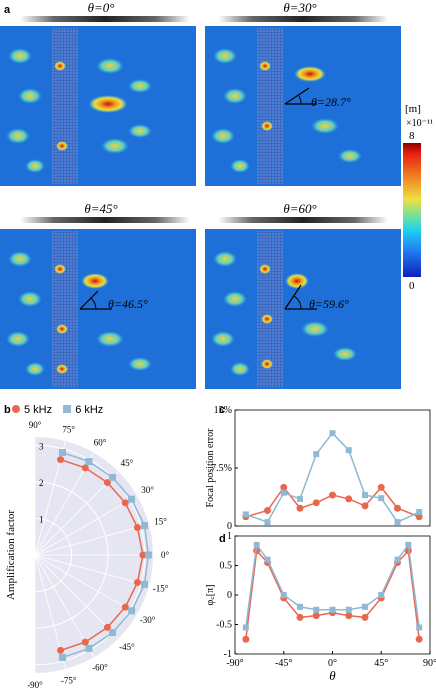 This screenshot has width=436, height=692. I want to click on angle-annotation-45: θ=46.5°, so click(128, 304).